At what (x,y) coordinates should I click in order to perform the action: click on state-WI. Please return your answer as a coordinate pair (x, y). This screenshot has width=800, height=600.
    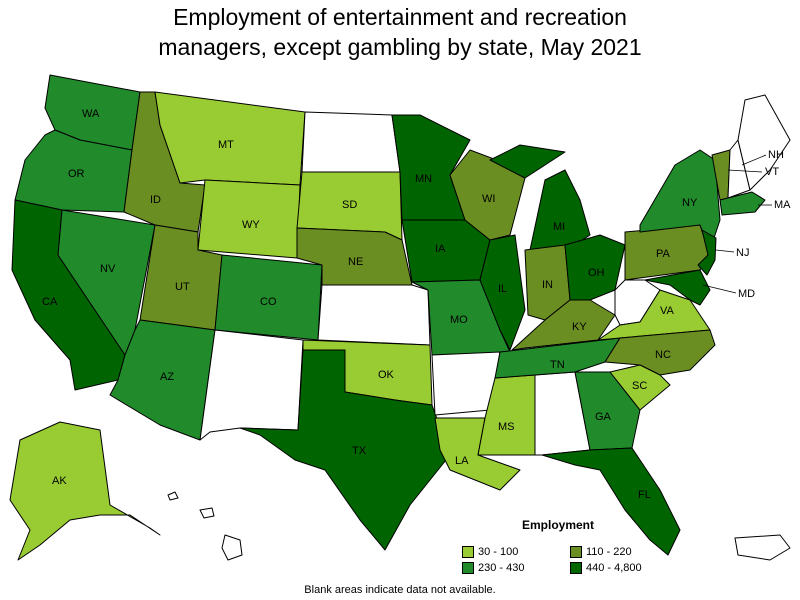
    Looking at the image, I should click on (487, 195).